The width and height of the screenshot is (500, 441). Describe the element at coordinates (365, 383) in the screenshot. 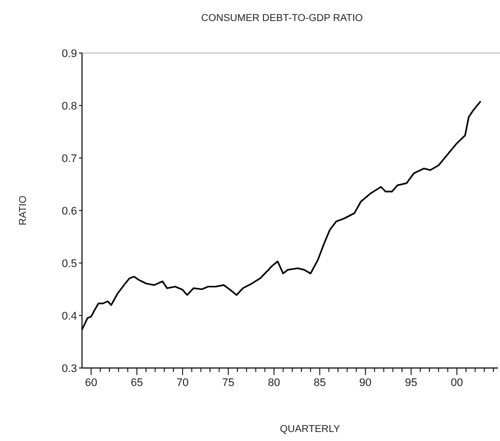

I see `x-tick-label: 90` at that location.